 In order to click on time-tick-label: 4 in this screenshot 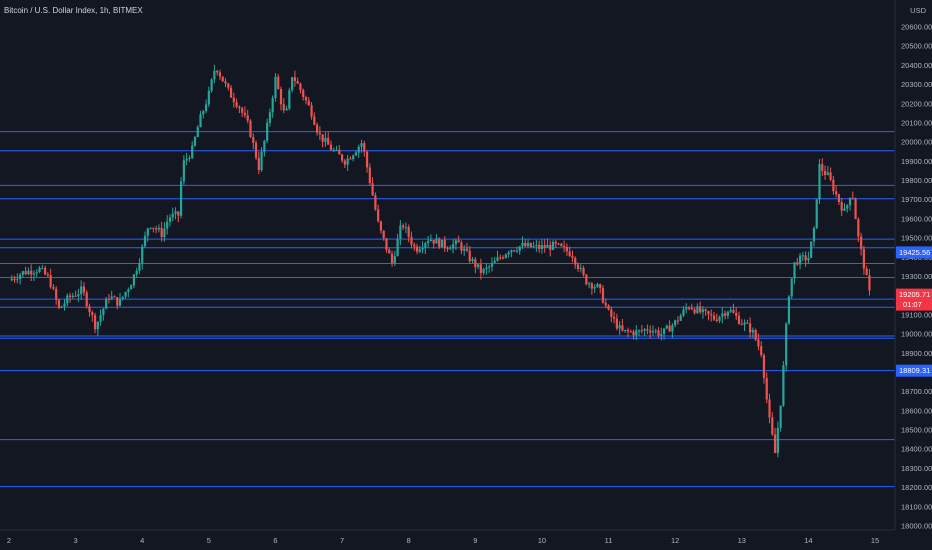, I will do `click(142, 540)`.